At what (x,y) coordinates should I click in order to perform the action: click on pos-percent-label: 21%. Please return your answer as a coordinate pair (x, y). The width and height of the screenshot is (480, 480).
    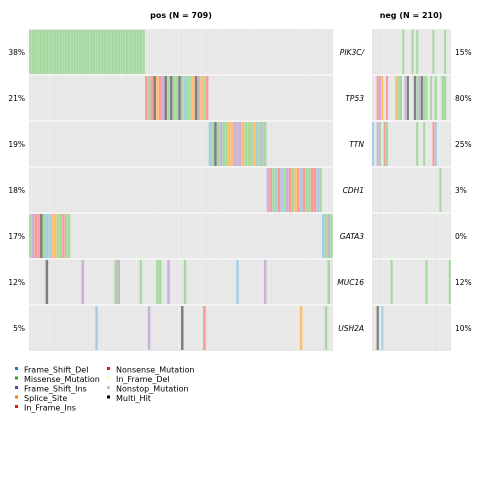
    Looking at the image, I should click on (16, 98).